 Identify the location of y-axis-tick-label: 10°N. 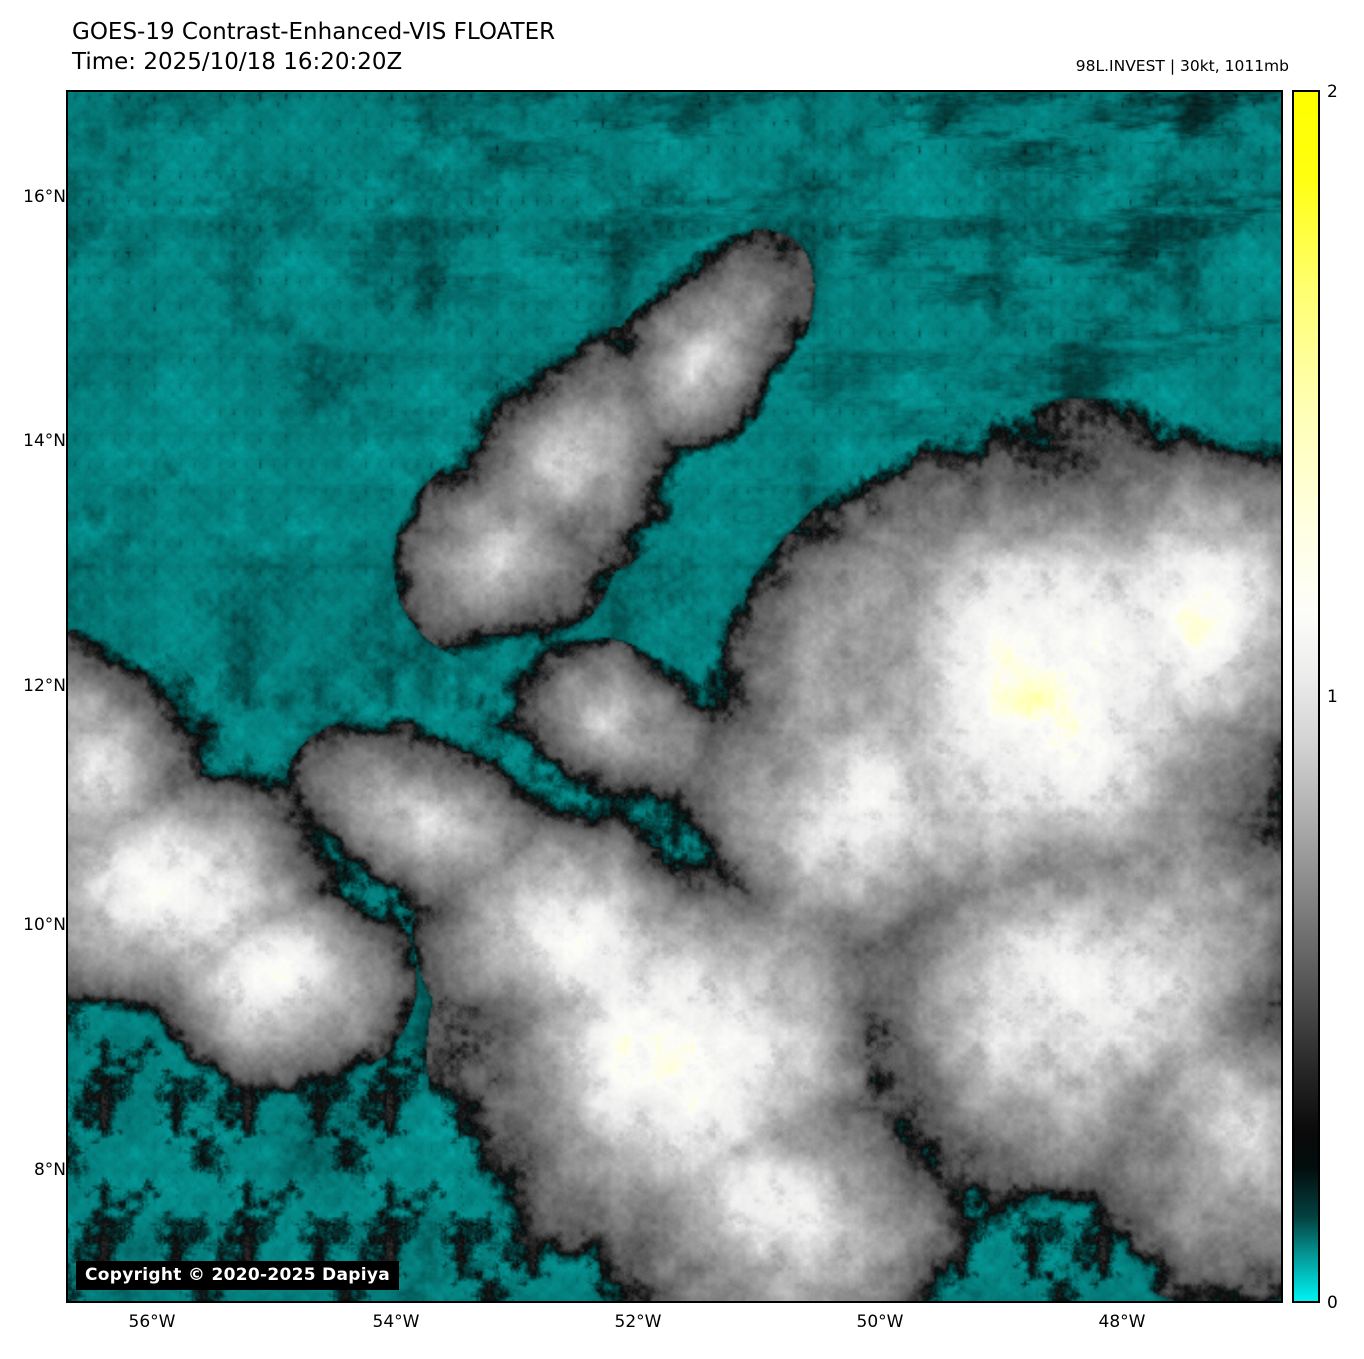
(44, 925).